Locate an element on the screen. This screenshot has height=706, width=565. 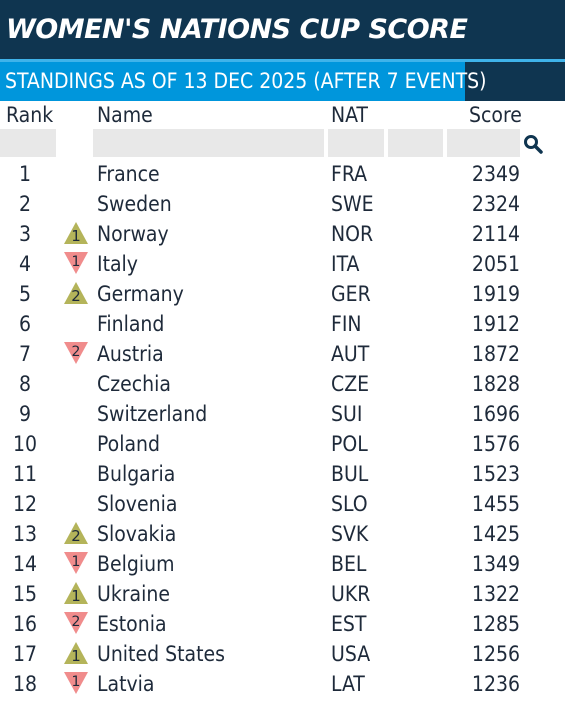
name-cell: Bulgaria is located at coordinates (136, 474).